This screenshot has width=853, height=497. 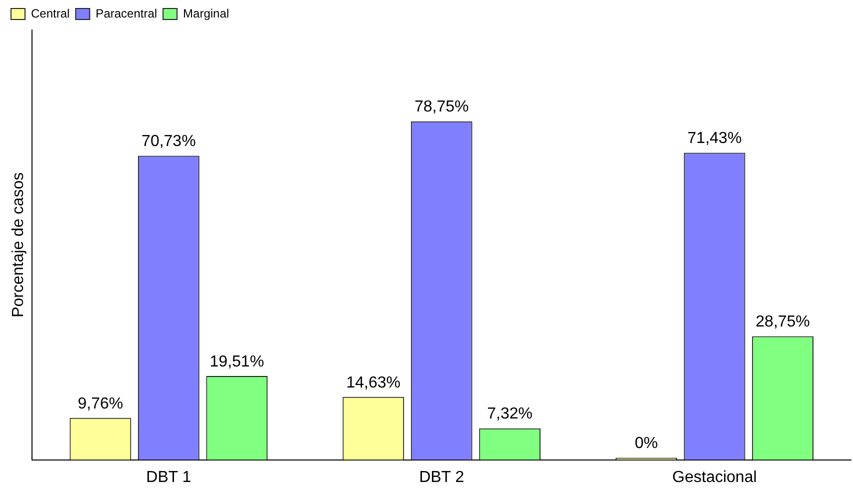 What do you see at coordinates (19, 245) in the screenshot?
I see `y-axis-title: Porcentaje de casos` at bounding box center [19, 245].